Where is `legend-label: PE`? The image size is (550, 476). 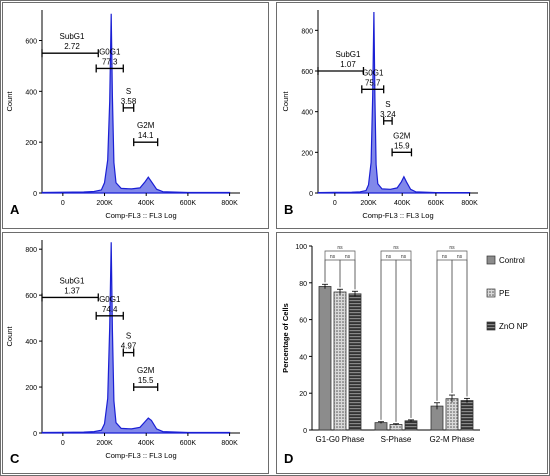 legend-label: PE is located at coordinates (504, 293).